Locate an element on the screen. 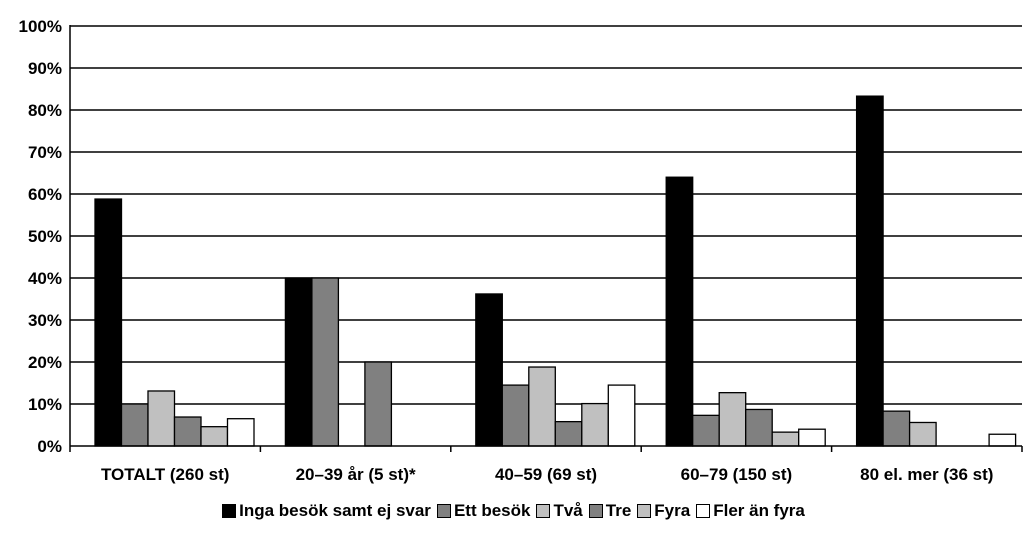 The height and width of the screenshot is (546, 1027). y-tick-label: 40% is located at coordinates (45, 278).